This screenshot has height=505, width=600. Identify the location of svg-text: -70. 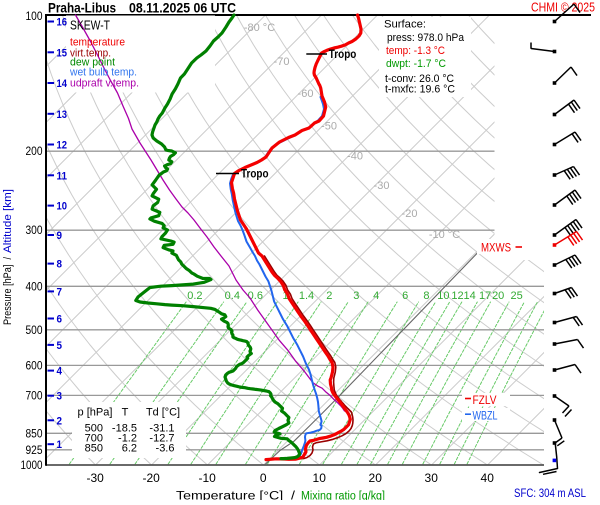
(282, 62).